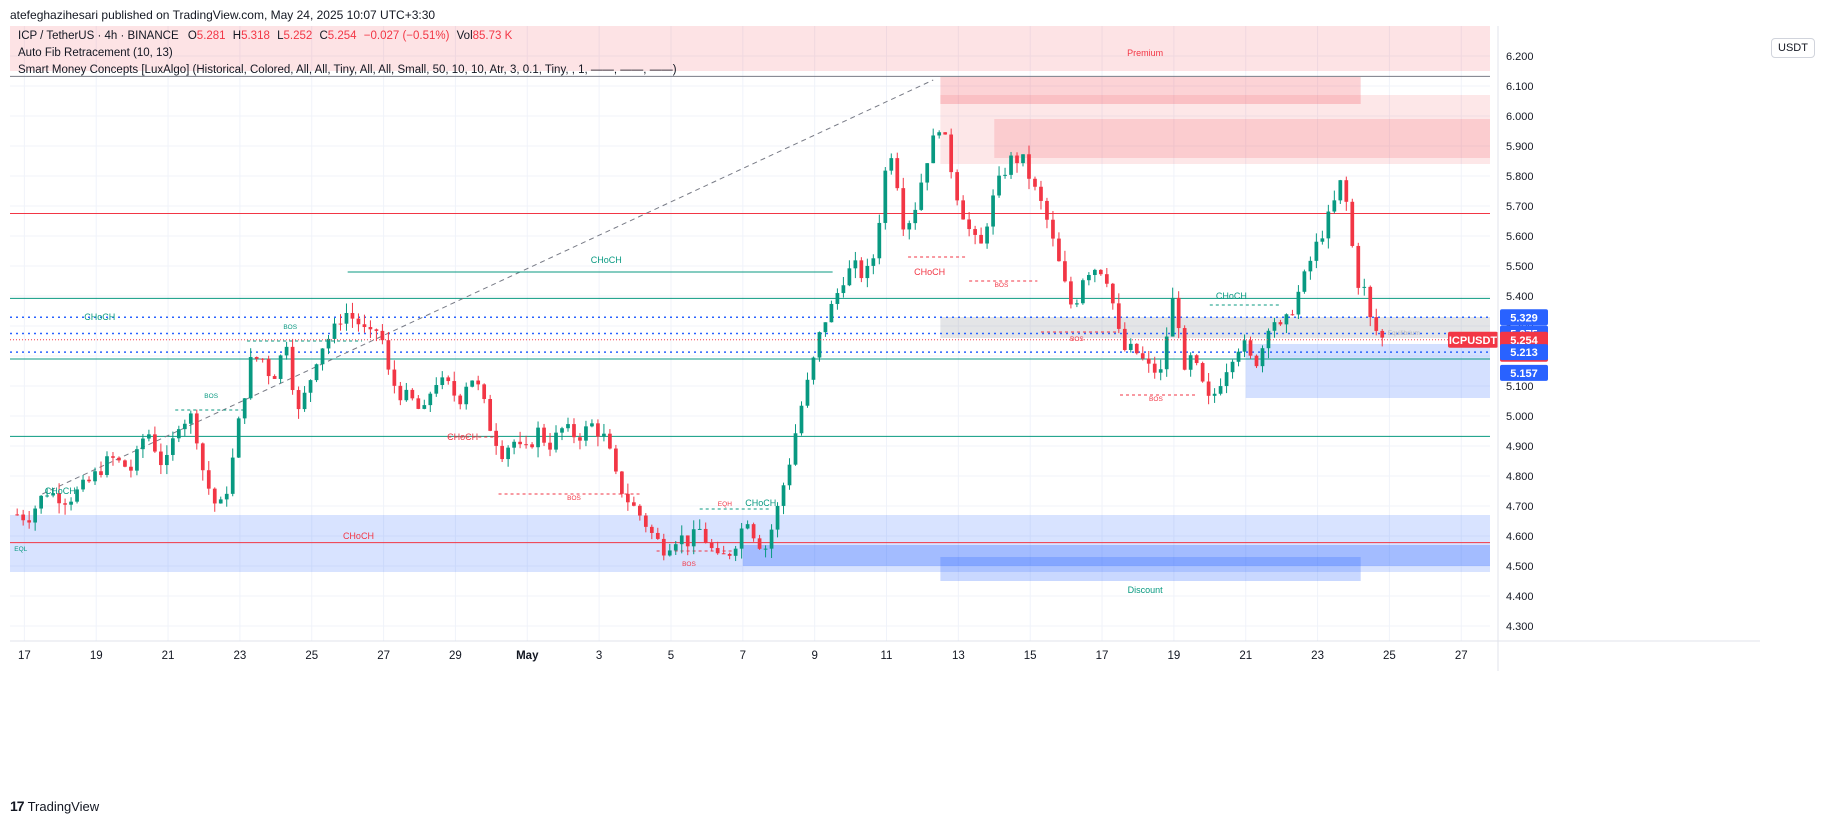  Describe the element at coordinates (1215, 327) in the screenshot. I see `zone-equilibrium` at that location.